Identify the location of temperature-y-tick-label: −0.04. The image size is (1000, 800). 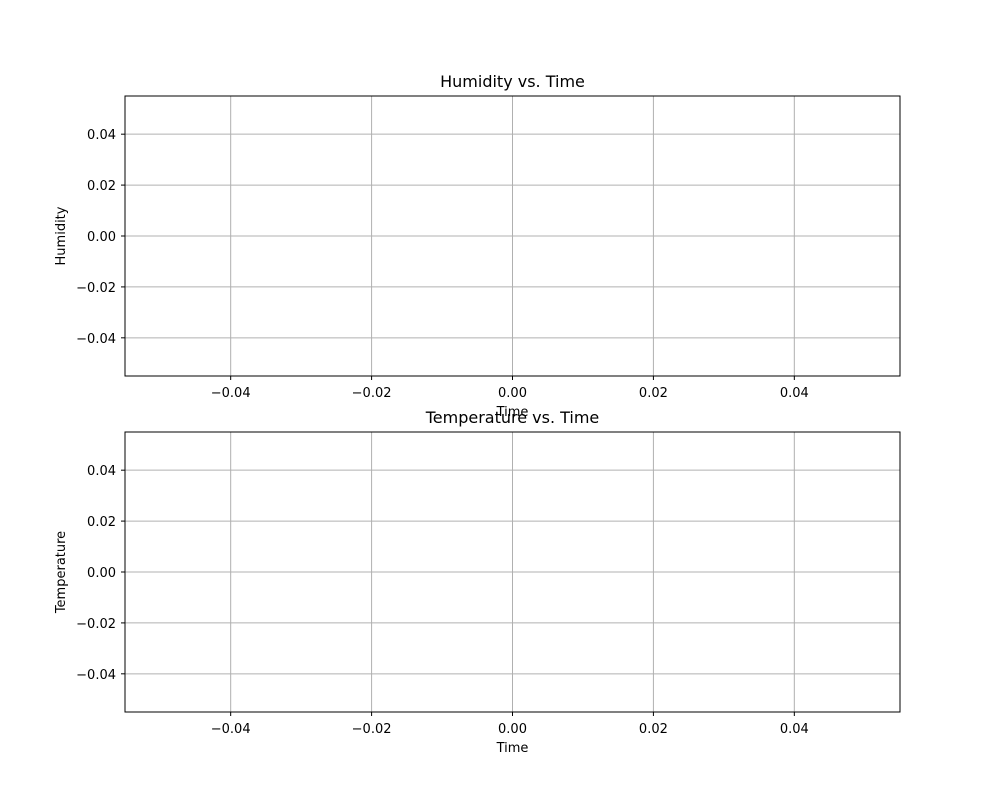
(96, 675).